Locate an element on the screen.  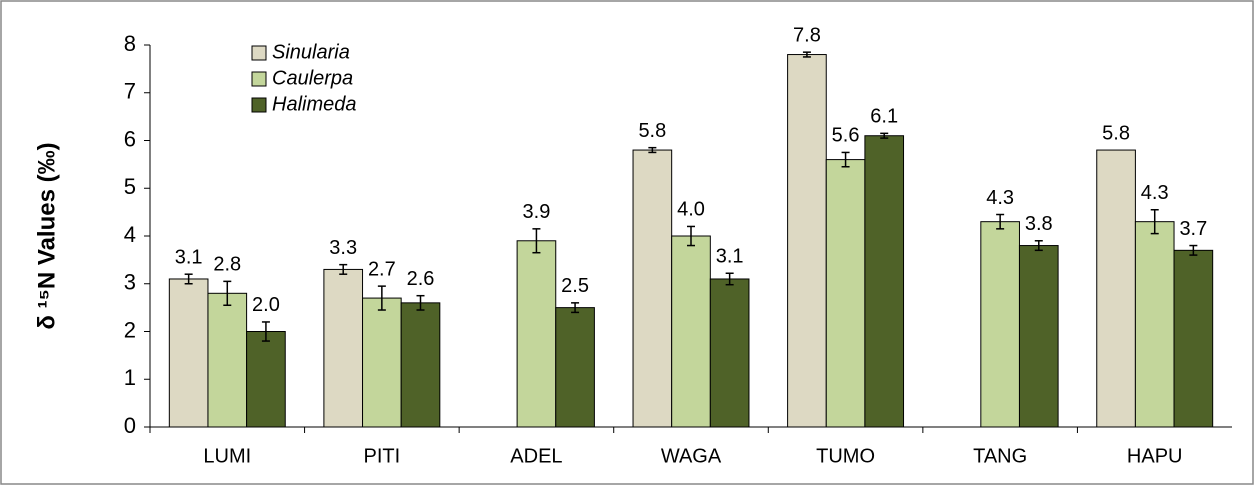
x-tick-label: WAGA is located at coordinates (691, 456).